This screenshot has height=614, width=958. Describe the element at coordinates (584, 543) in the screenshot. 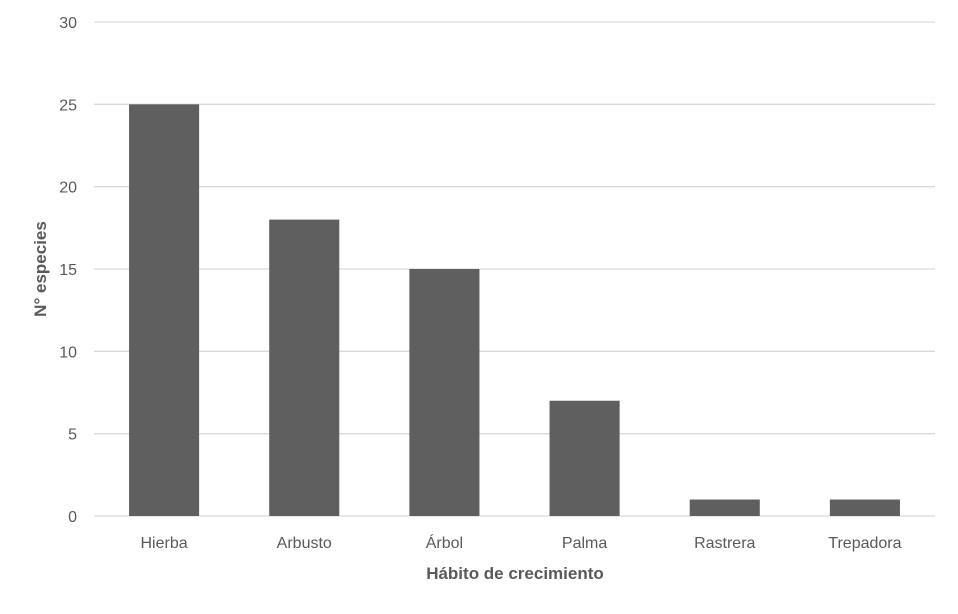

I see `x-tick-label: Palma` at that location.